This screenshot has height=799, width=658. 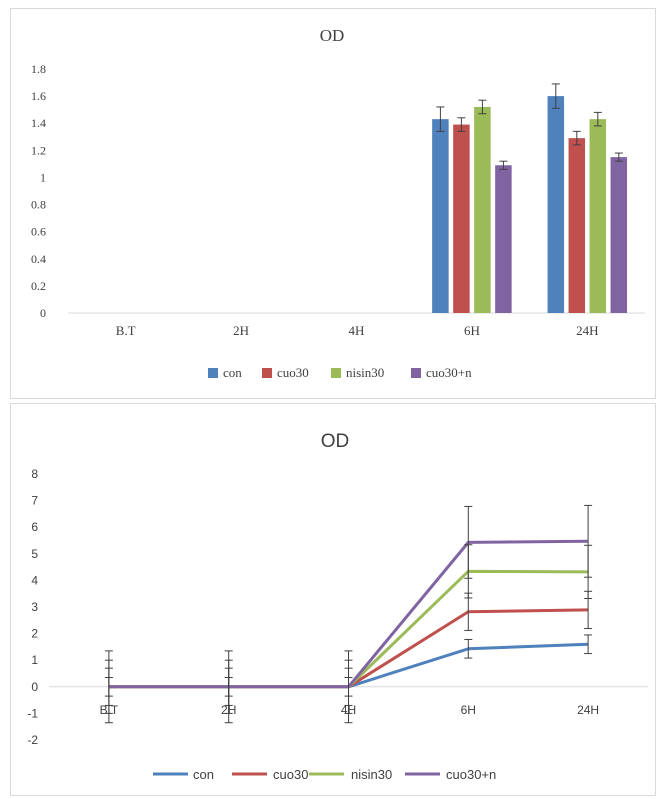 I want to click on y-tick-label: 2, so click(x=34, y=634).